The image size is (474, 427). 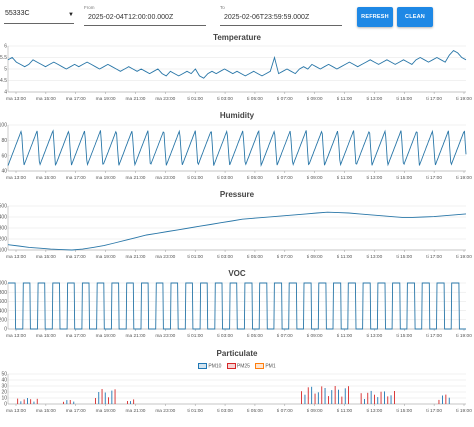 I want to click on from-date-field: From 2025-02-04T12:00:00.000Z, so click(x=145, y=15).